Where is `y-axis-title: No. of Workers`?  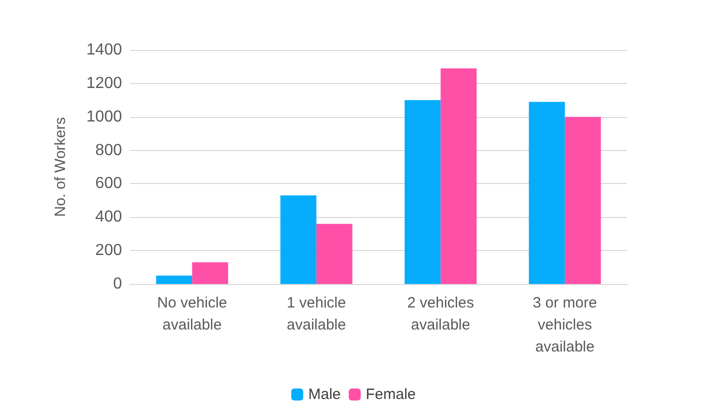 y-axis-title: No. of Workers is located at coordinates (60, 167).